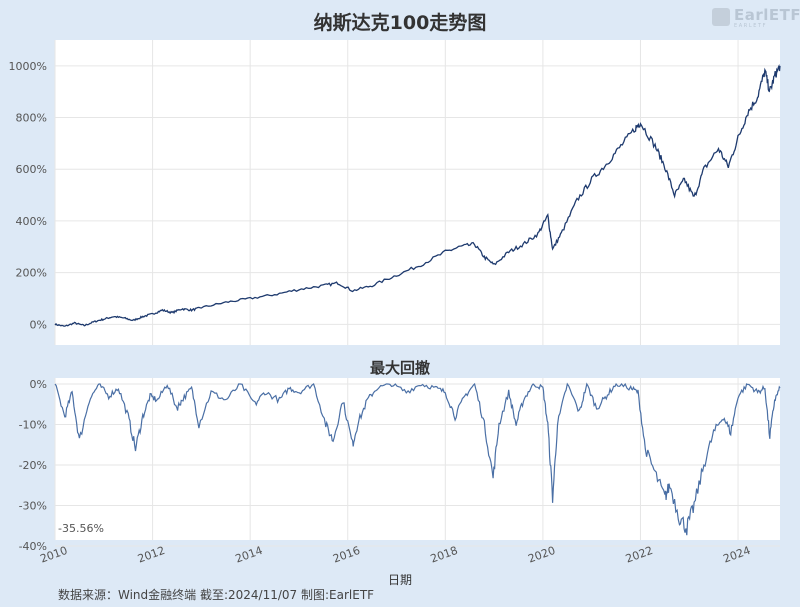 This screenshot has height=607, width=800. What do you see at coordinates (31, 221) in the screenshot?
I see `price-ytick-label: 400%` at bounding box center [31, 221].